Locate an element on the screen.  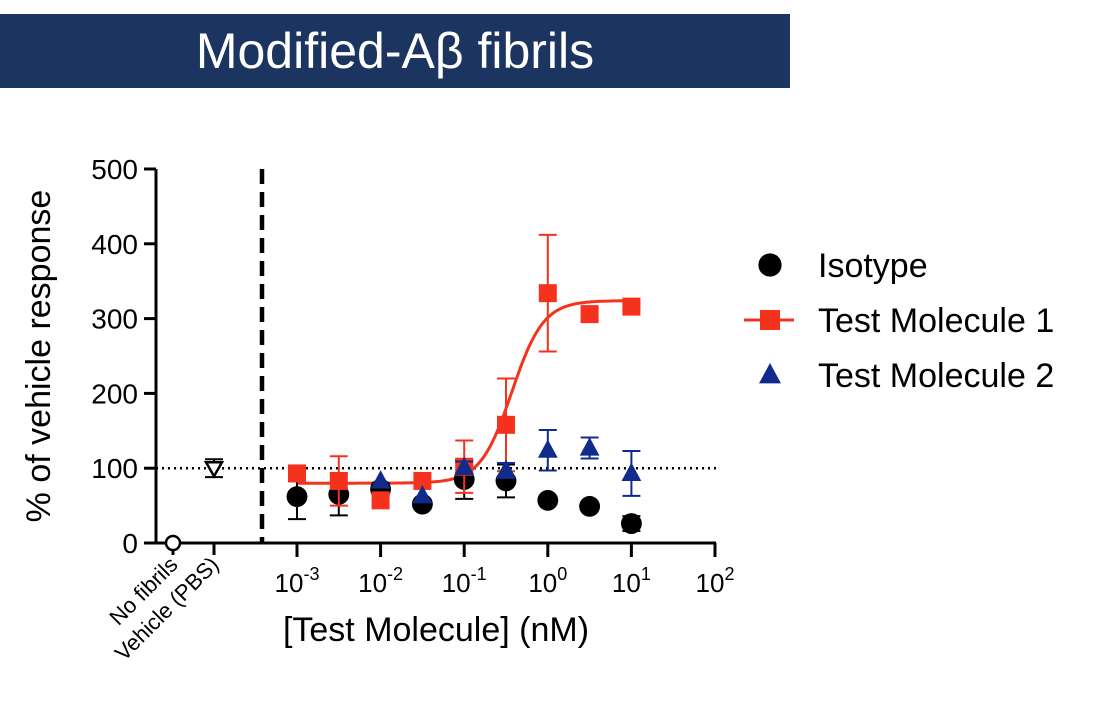
chart-title: Modified-Aβ fibrils is located at coordinates (395, 51).